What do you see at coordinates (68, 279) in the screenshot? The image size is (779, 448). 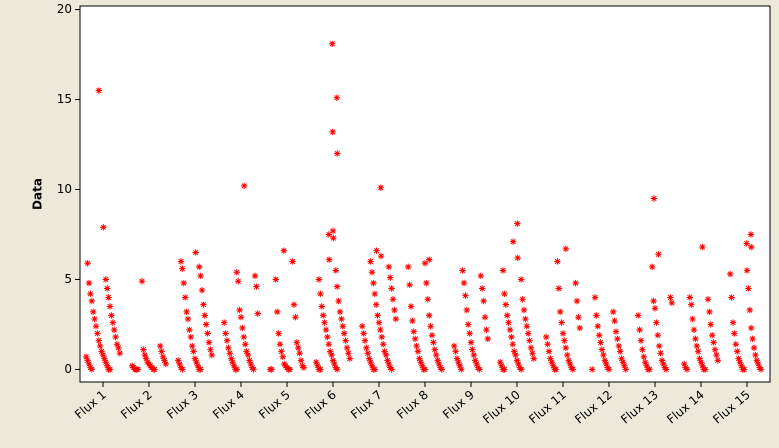 I see `y-tick-label: 5` at bounding box center [68, 279].